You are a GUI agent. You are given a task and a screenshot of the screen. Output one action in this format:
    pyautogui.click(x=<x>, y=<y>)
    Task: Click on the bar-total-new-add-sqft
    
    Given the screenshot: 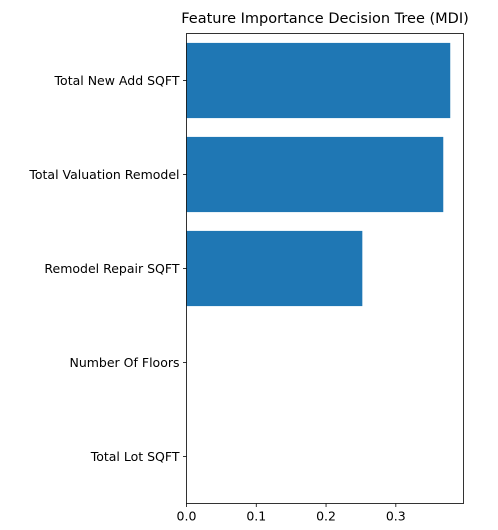 What is the action you would take?
    pyautogui.click(x=318, y=80)
    